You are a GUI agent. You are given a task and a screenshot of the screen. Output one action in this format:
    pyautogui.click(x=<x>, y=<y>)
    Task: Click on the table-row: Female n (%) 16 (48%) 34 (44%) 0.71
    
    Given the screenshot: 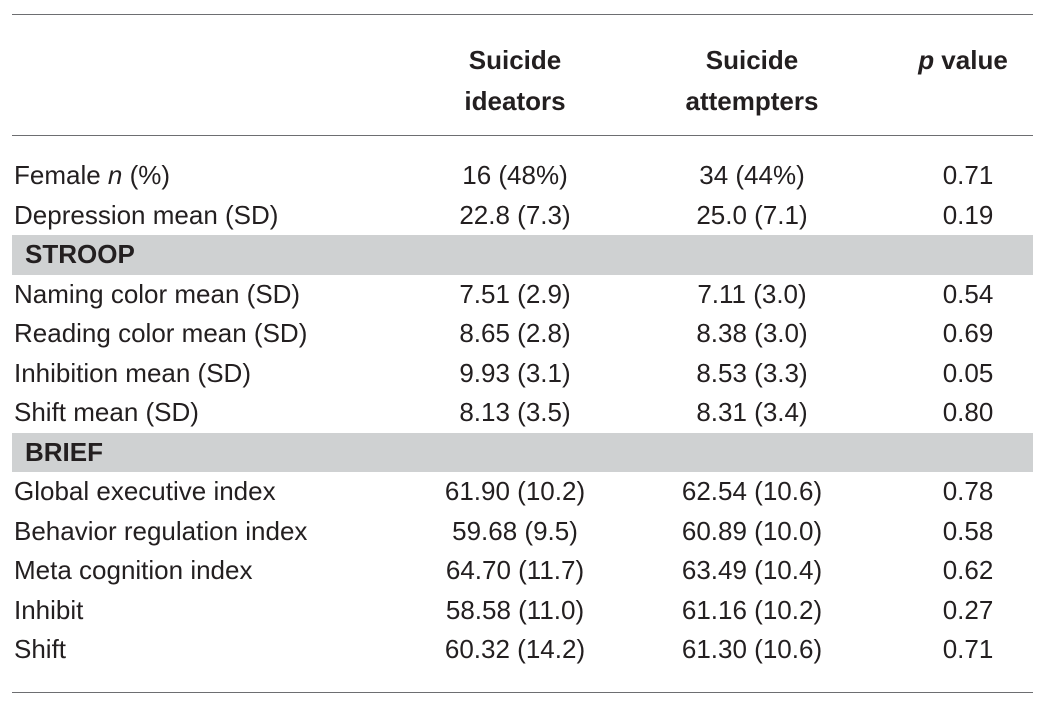 What is the action you would take?
    pyautogui.click(x=522, y=176)
    